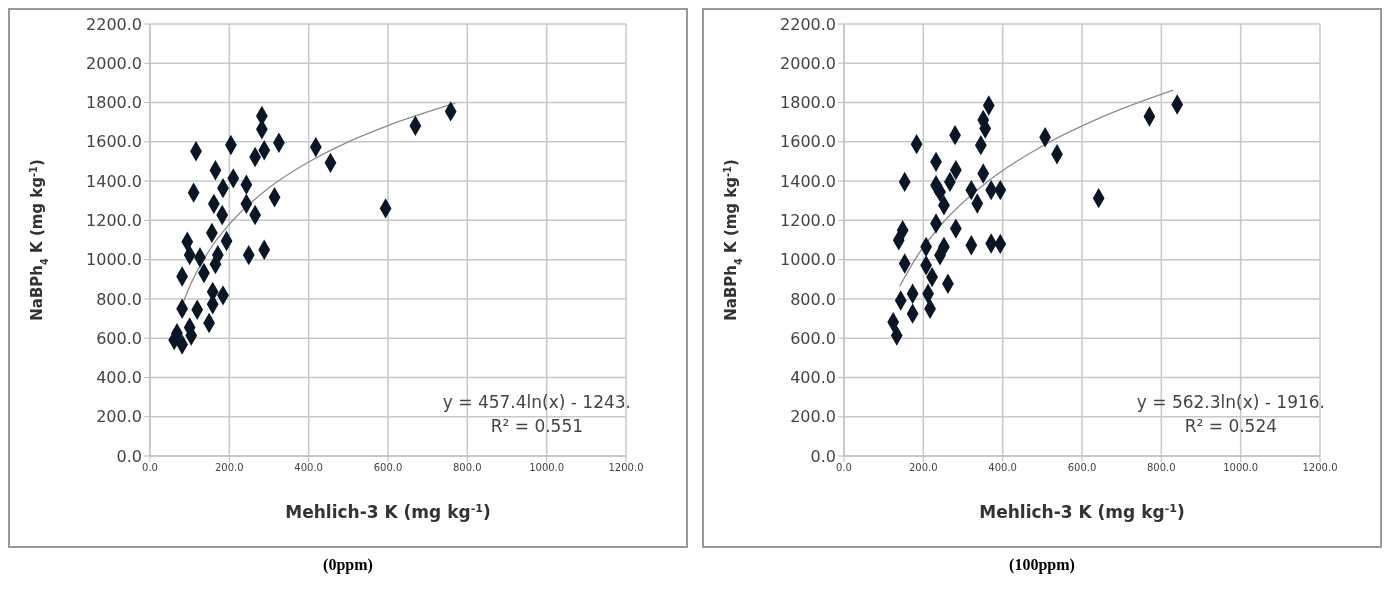 This screenshot has width=1390, height=600. Describe the element at coordinates (1036, 188) in the screenshot. I see `line-series` at that location.